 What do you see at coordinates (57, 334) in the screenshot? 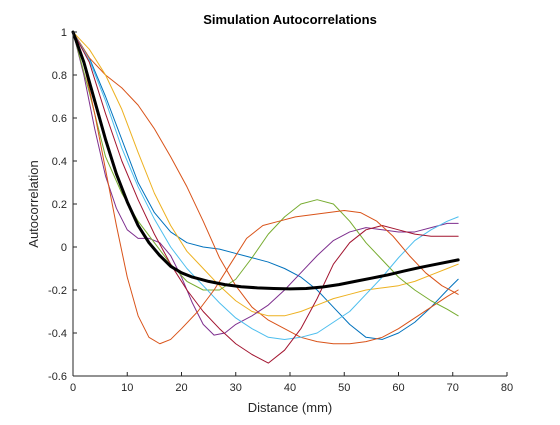
I see `y-tick-label: -0.4` at bounding box center [57, 334].